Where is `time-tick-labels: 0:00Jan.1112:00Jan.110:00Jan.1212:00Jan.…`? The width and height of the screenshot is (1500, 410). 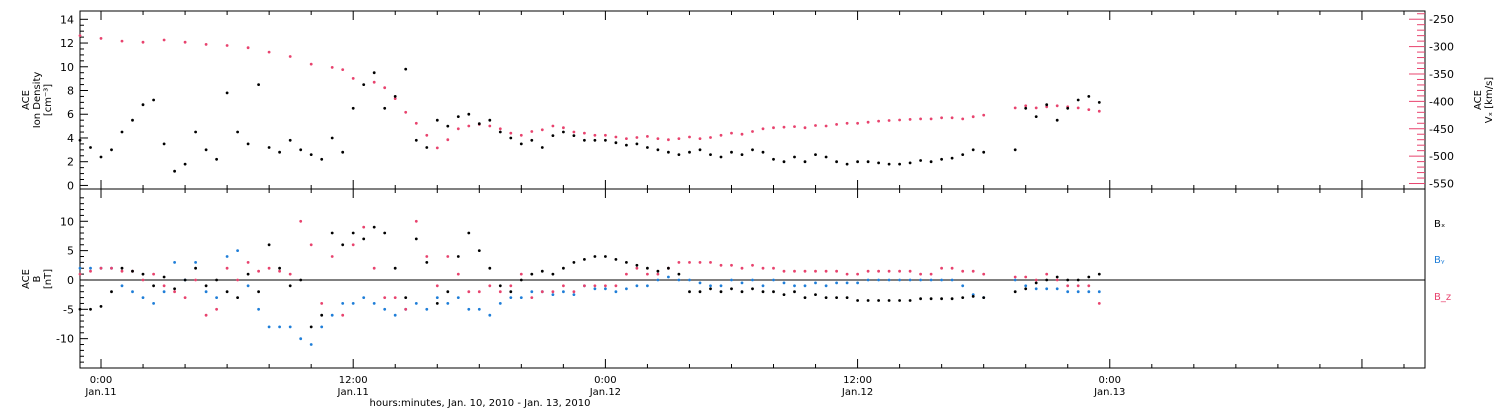 time-tick-labels: 0:00Jan.1112:00Jan.110:00Jan.1212:00Jan.… is located at coordinates (604, 386).